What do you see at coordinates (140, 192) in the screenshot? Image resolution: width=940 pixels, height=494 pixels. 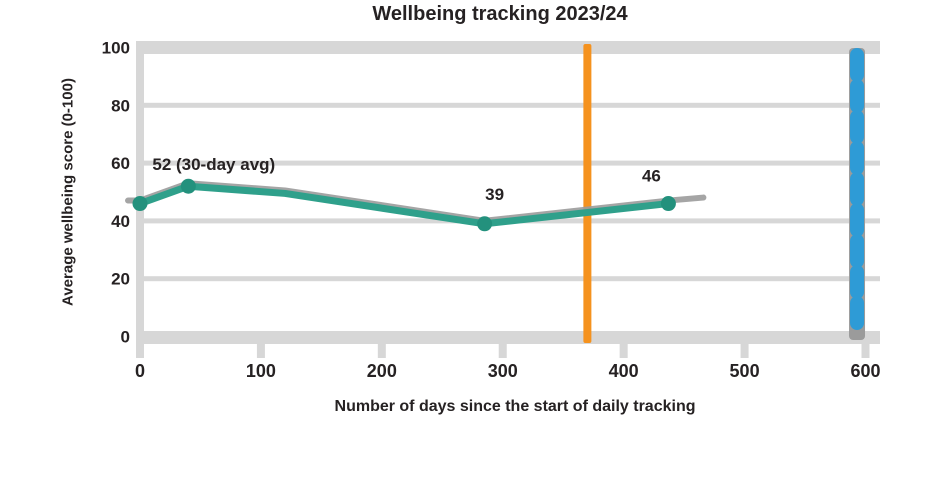 I see `left-spine` at bounding box center [140, 192].